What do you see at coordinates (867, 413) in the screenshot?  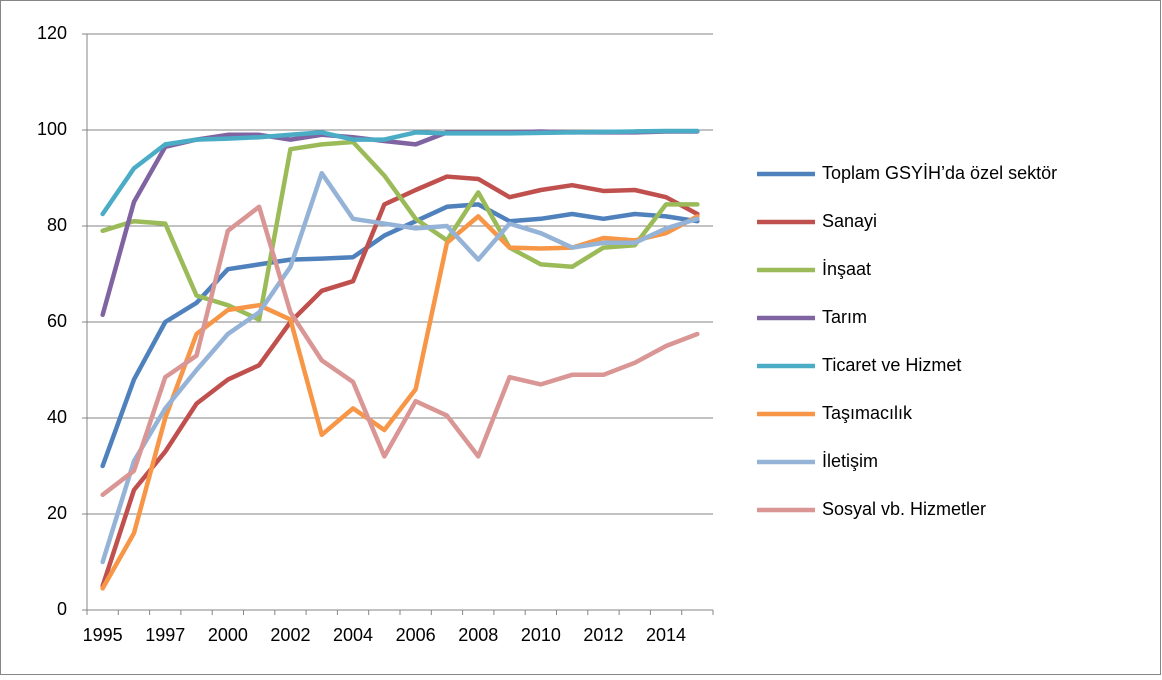 I see `legend-label: Taşımacılık` at bounding box center [867, 413].